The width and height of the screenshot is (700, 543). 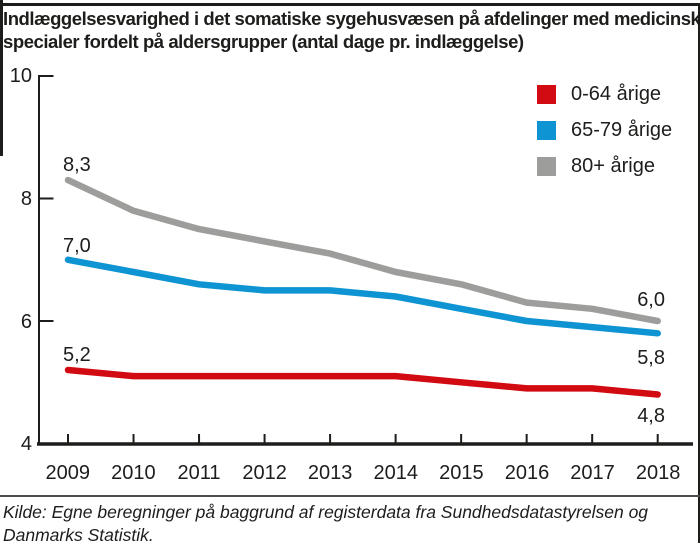 I want to click on data-label-80plus-2018: 6,0, so click(x=651, y=300).